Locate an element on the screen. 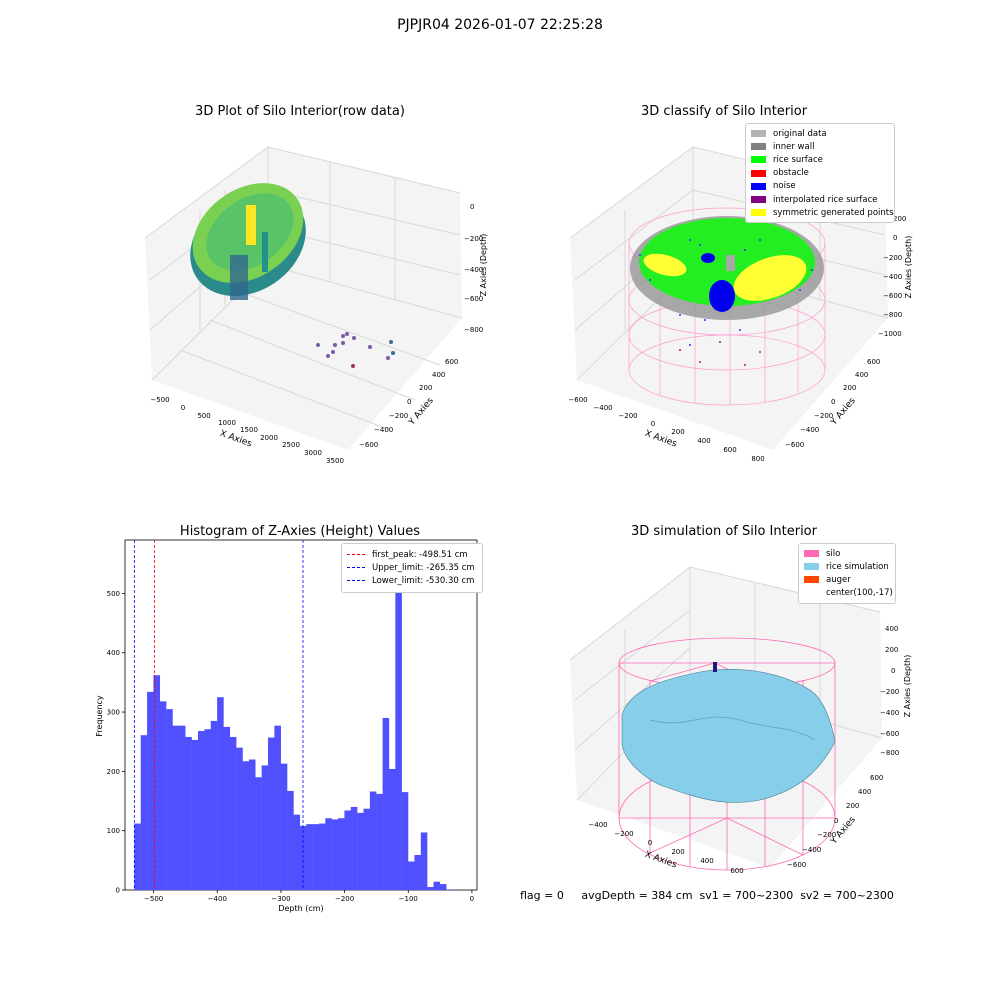 This screenshot has width=1000, height=1000. y-axis-label: Frequency is located at coordinates (99, 716).